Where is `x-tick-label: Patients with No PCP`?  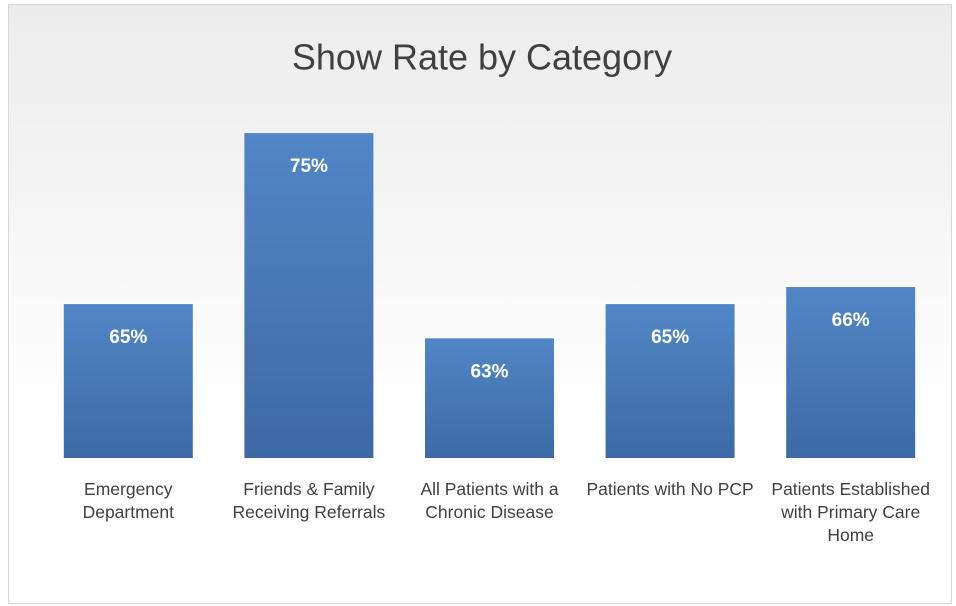 x-tick-label: Patients with No PCP is located at coordinates (670, 489).